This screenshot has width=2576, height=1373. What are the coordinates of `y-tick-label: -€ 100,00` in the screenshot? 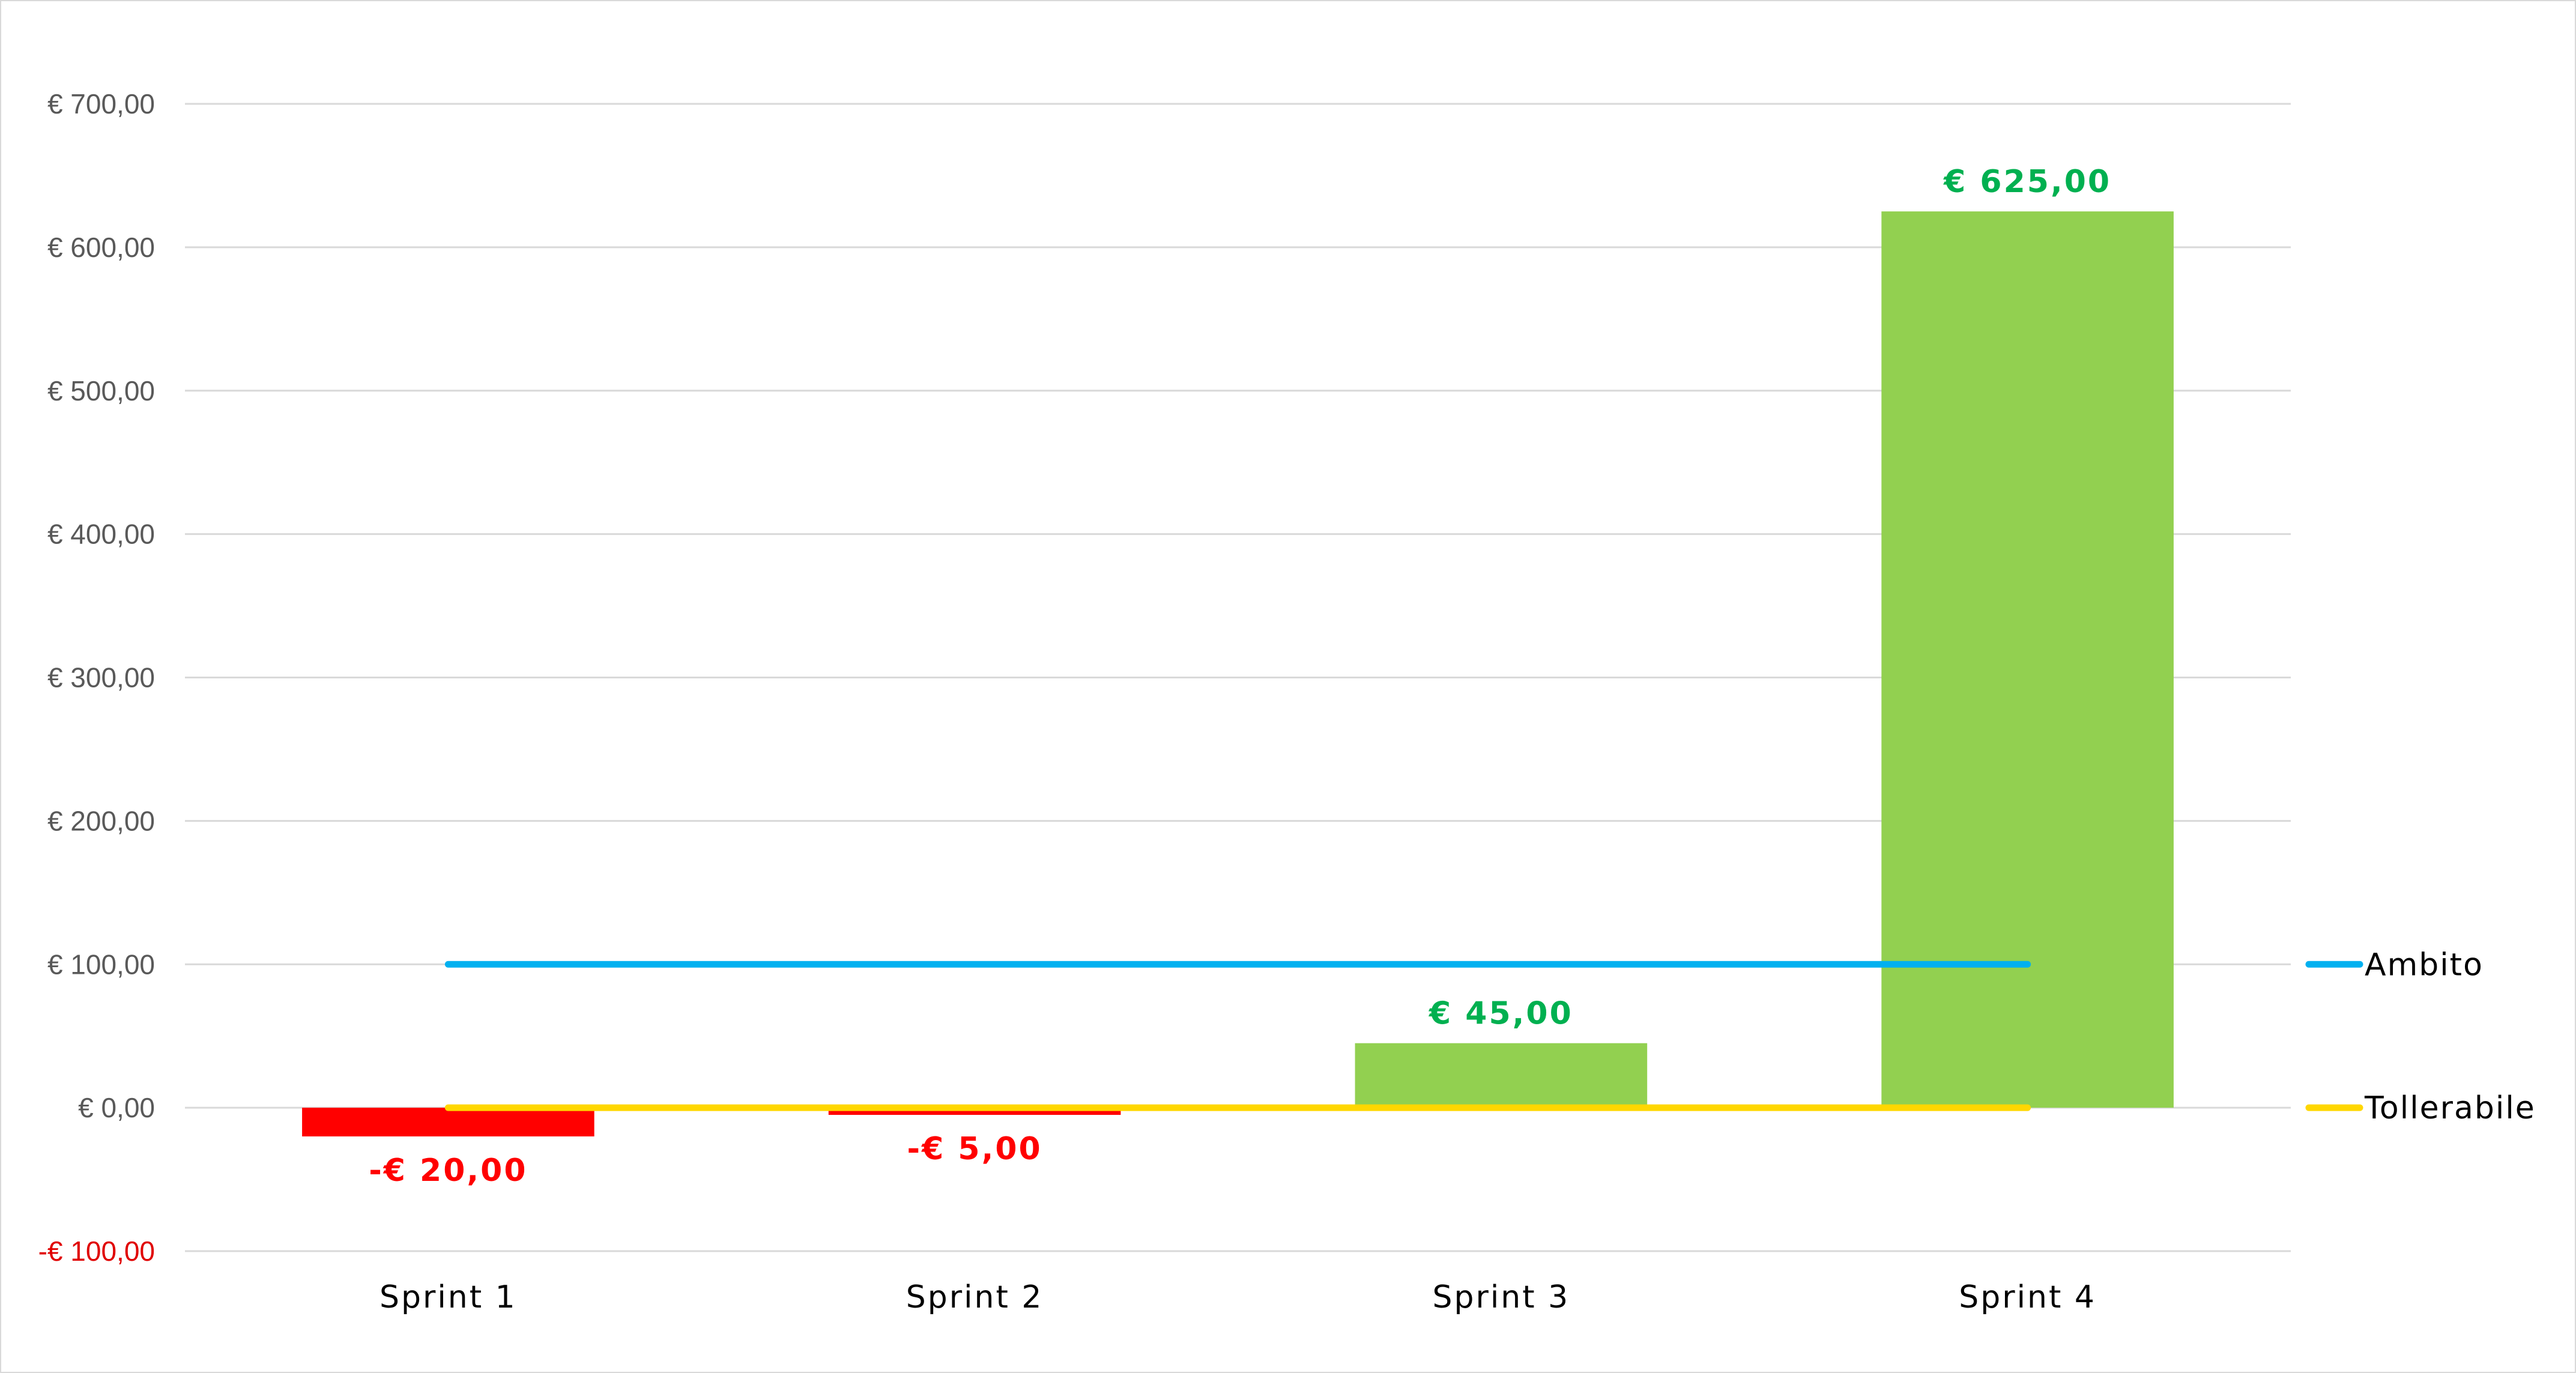 It's located at (96, 1251).